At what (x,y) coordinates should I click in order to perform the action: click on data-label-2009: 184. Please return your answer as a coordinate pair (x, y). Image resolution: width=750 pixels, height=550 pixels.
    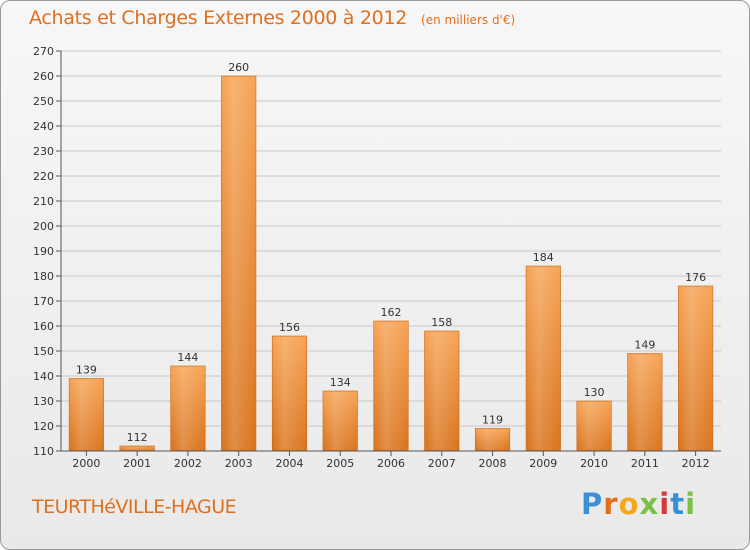
    Looking at the image, I should click on (543, 257).